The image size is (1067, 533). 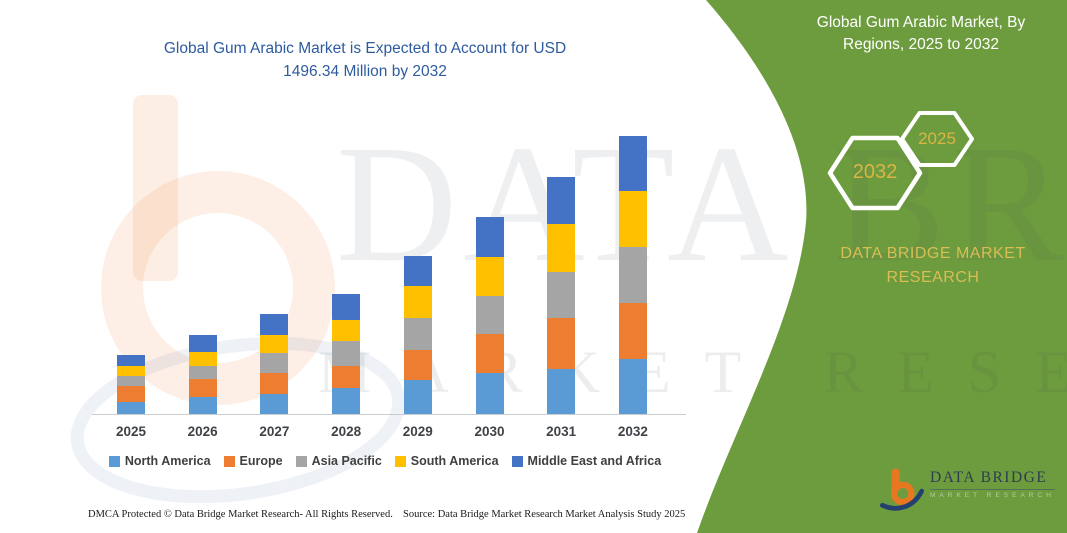 I want to click on legend-label: Middle East and Africa, so click(x=594, y=461).